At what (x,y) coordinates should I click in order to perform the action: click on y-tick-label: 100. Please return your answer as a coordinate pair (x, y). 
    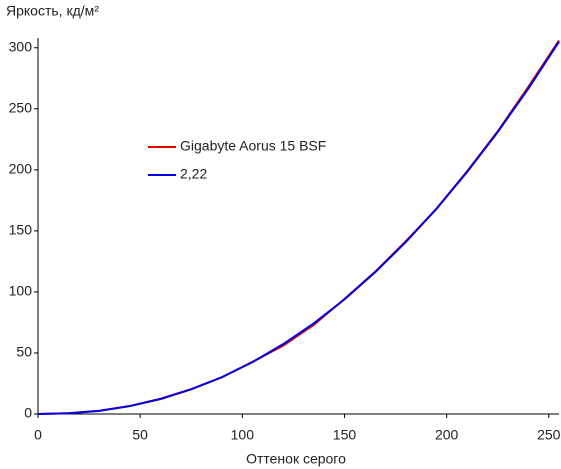
    Looking at the image, I should click on (21, 291).